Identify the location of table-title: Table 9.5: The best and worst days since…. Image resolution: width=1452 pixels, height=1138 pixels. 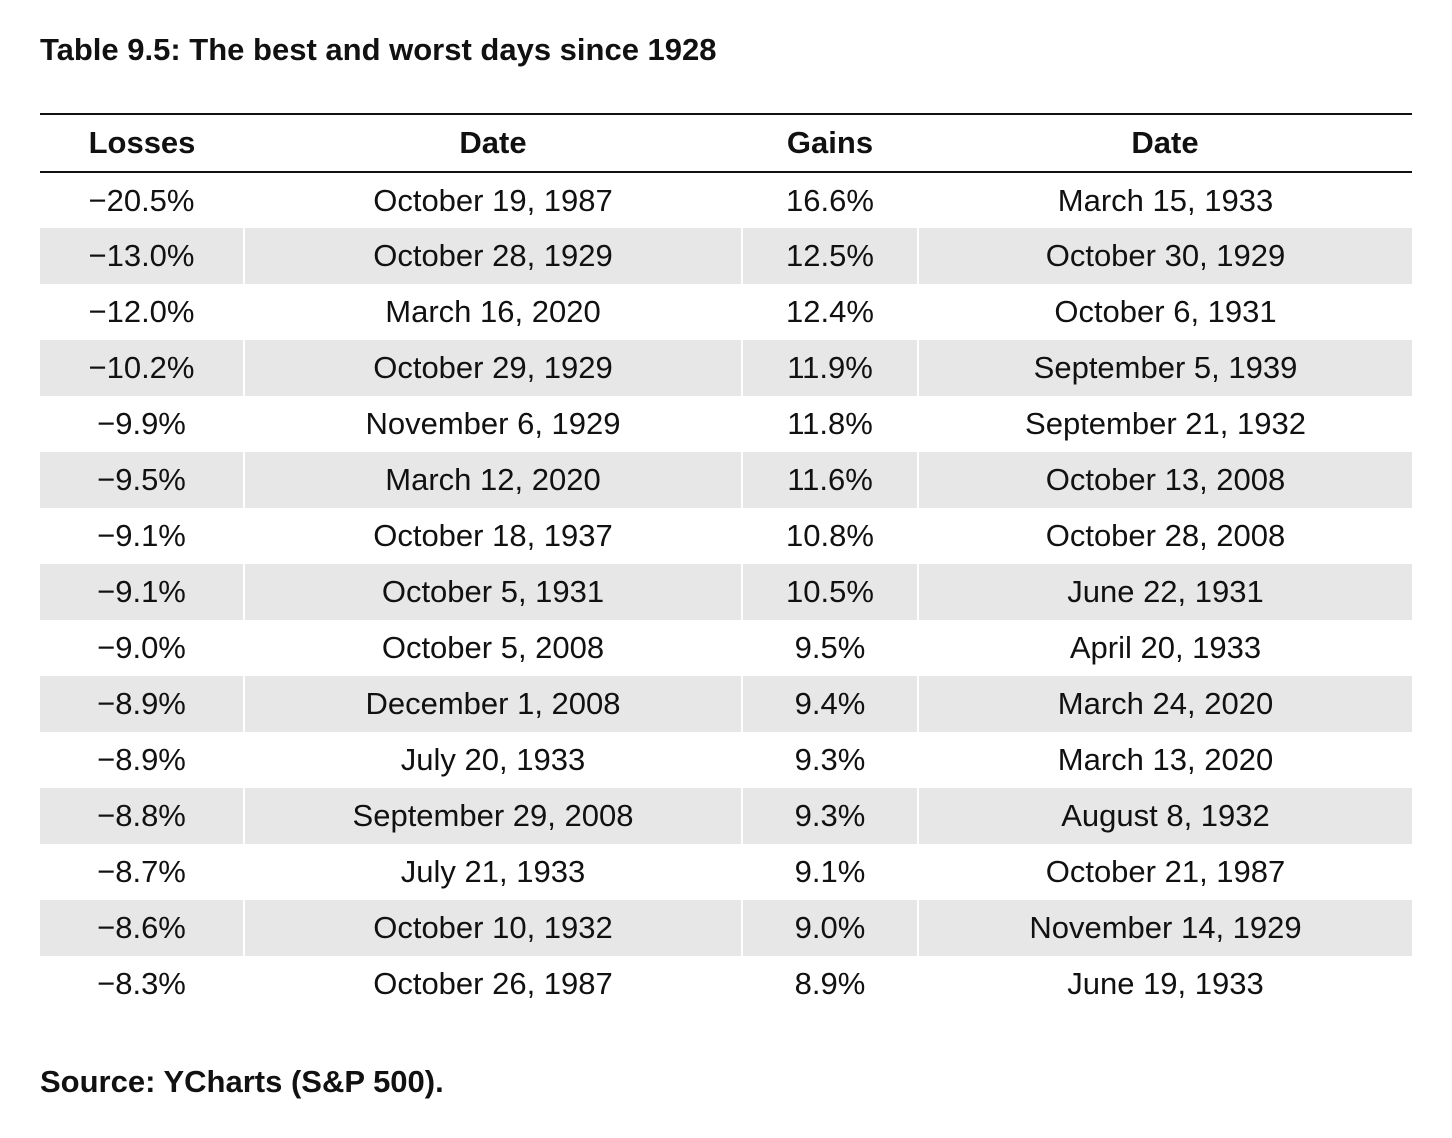
(378, 49).